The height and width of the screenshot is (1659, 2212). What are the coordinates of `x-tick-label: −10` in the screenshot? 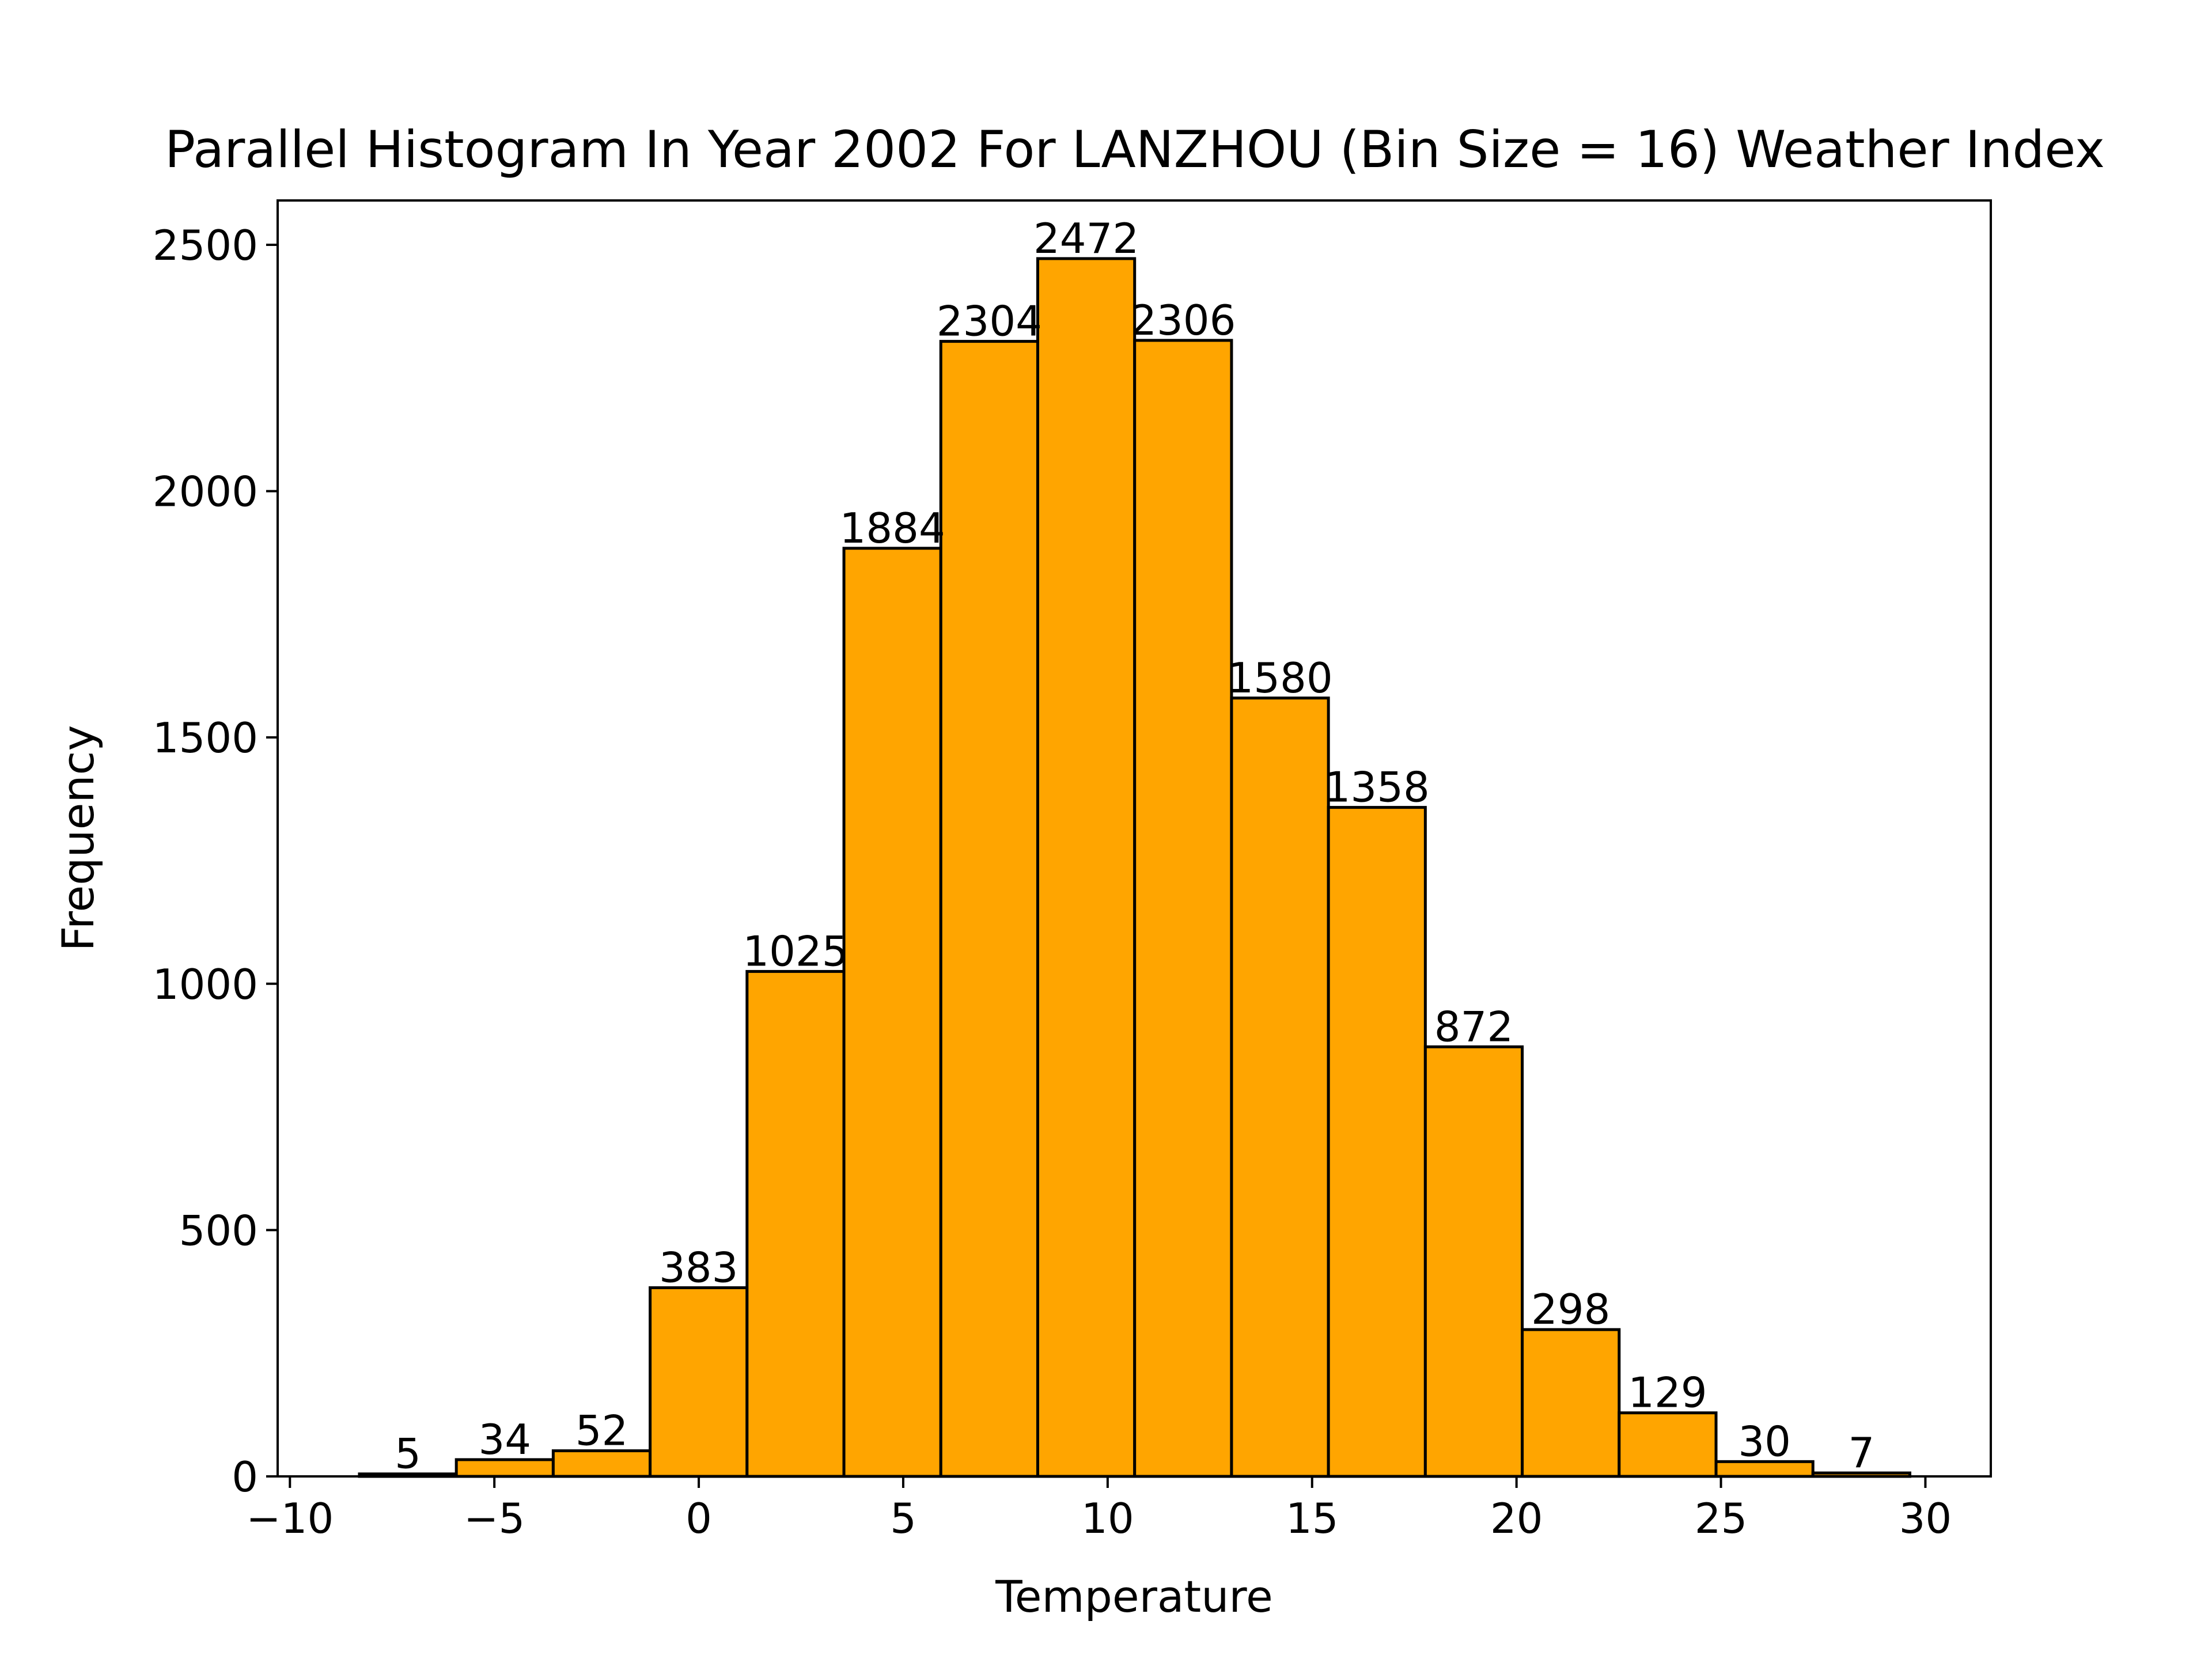 It's located at (290, 1518).